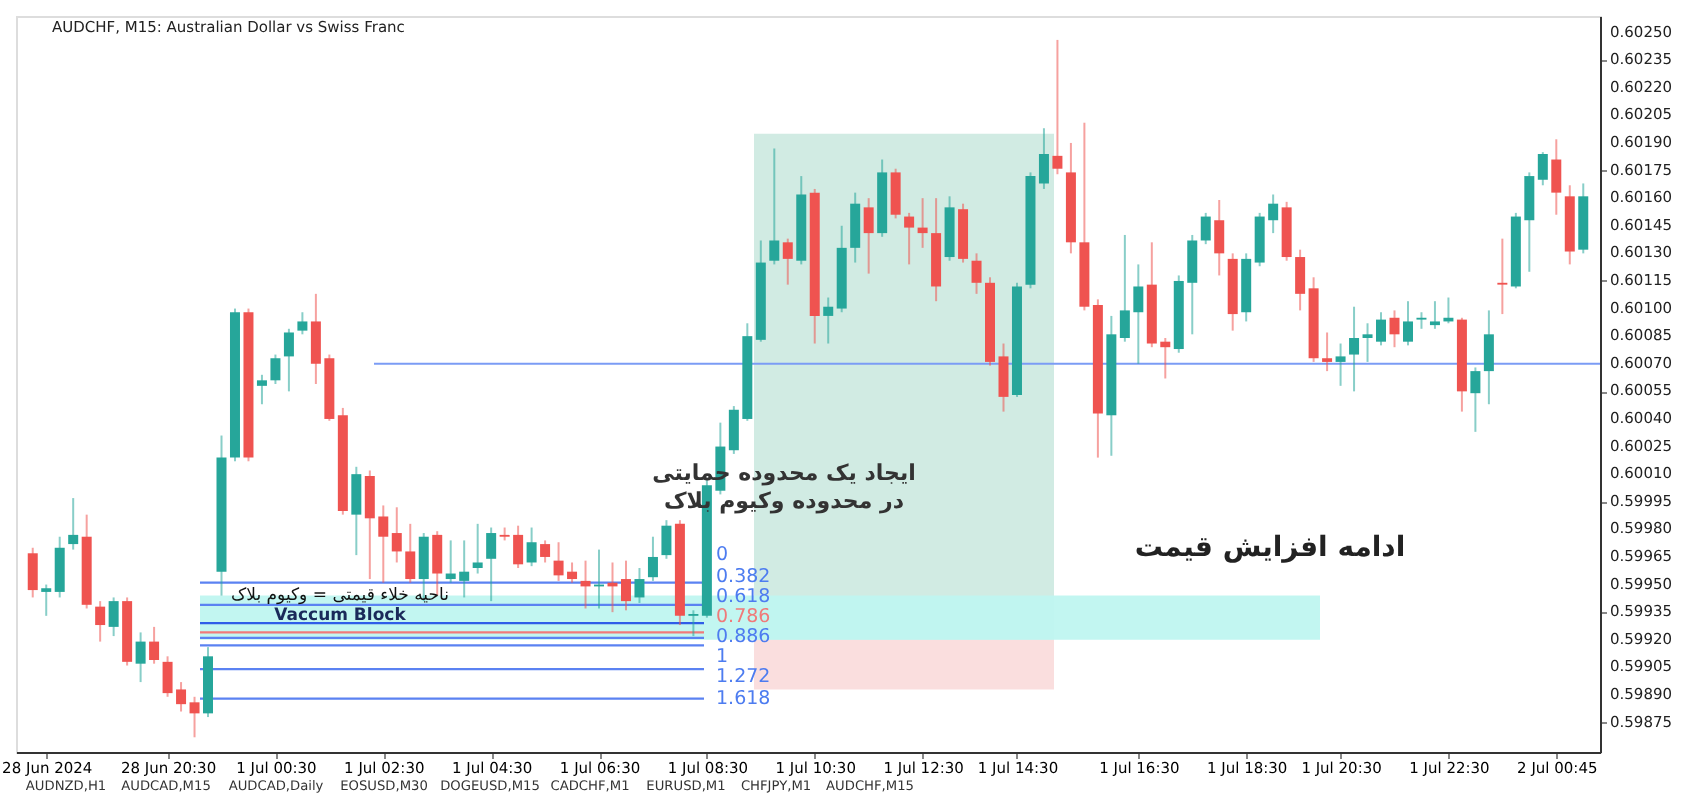 This screenshot has height=810, width=1690. I want to click on annotation: 0.786, so click(743, 617).